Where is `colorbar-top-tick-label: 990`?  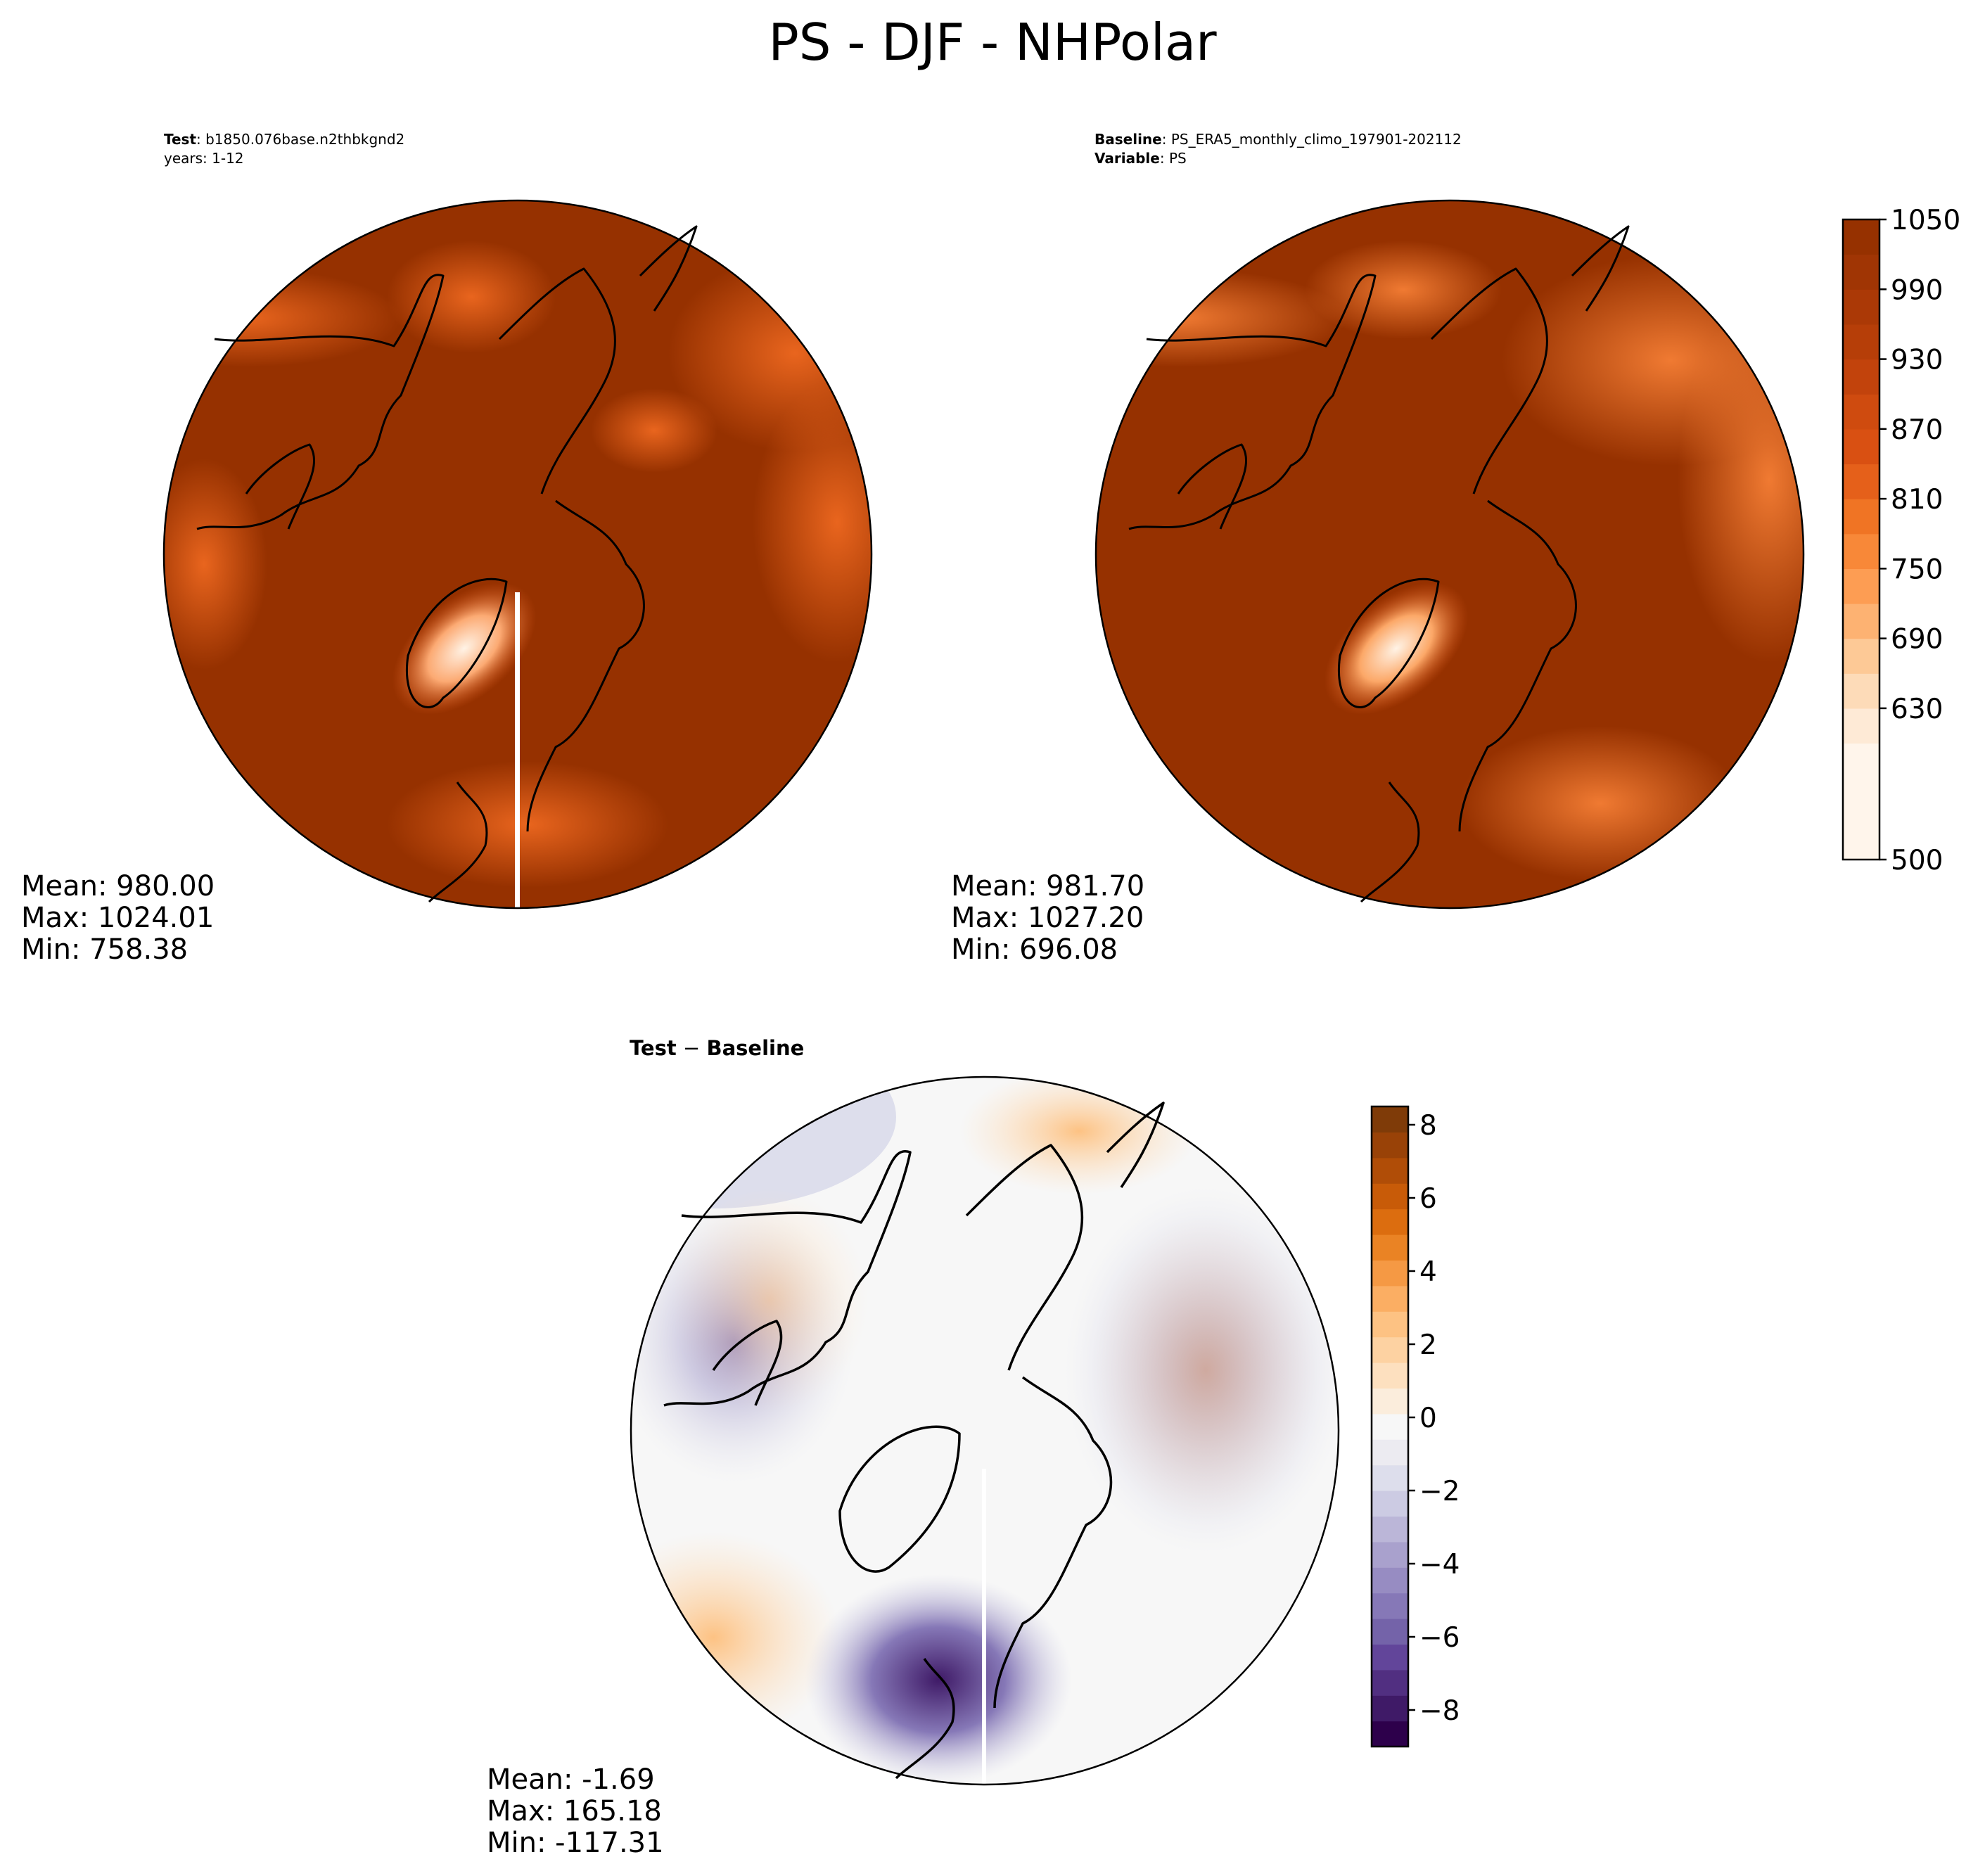
colorbar-top-tick-label: 990 is located at coordinates (1917, 290).